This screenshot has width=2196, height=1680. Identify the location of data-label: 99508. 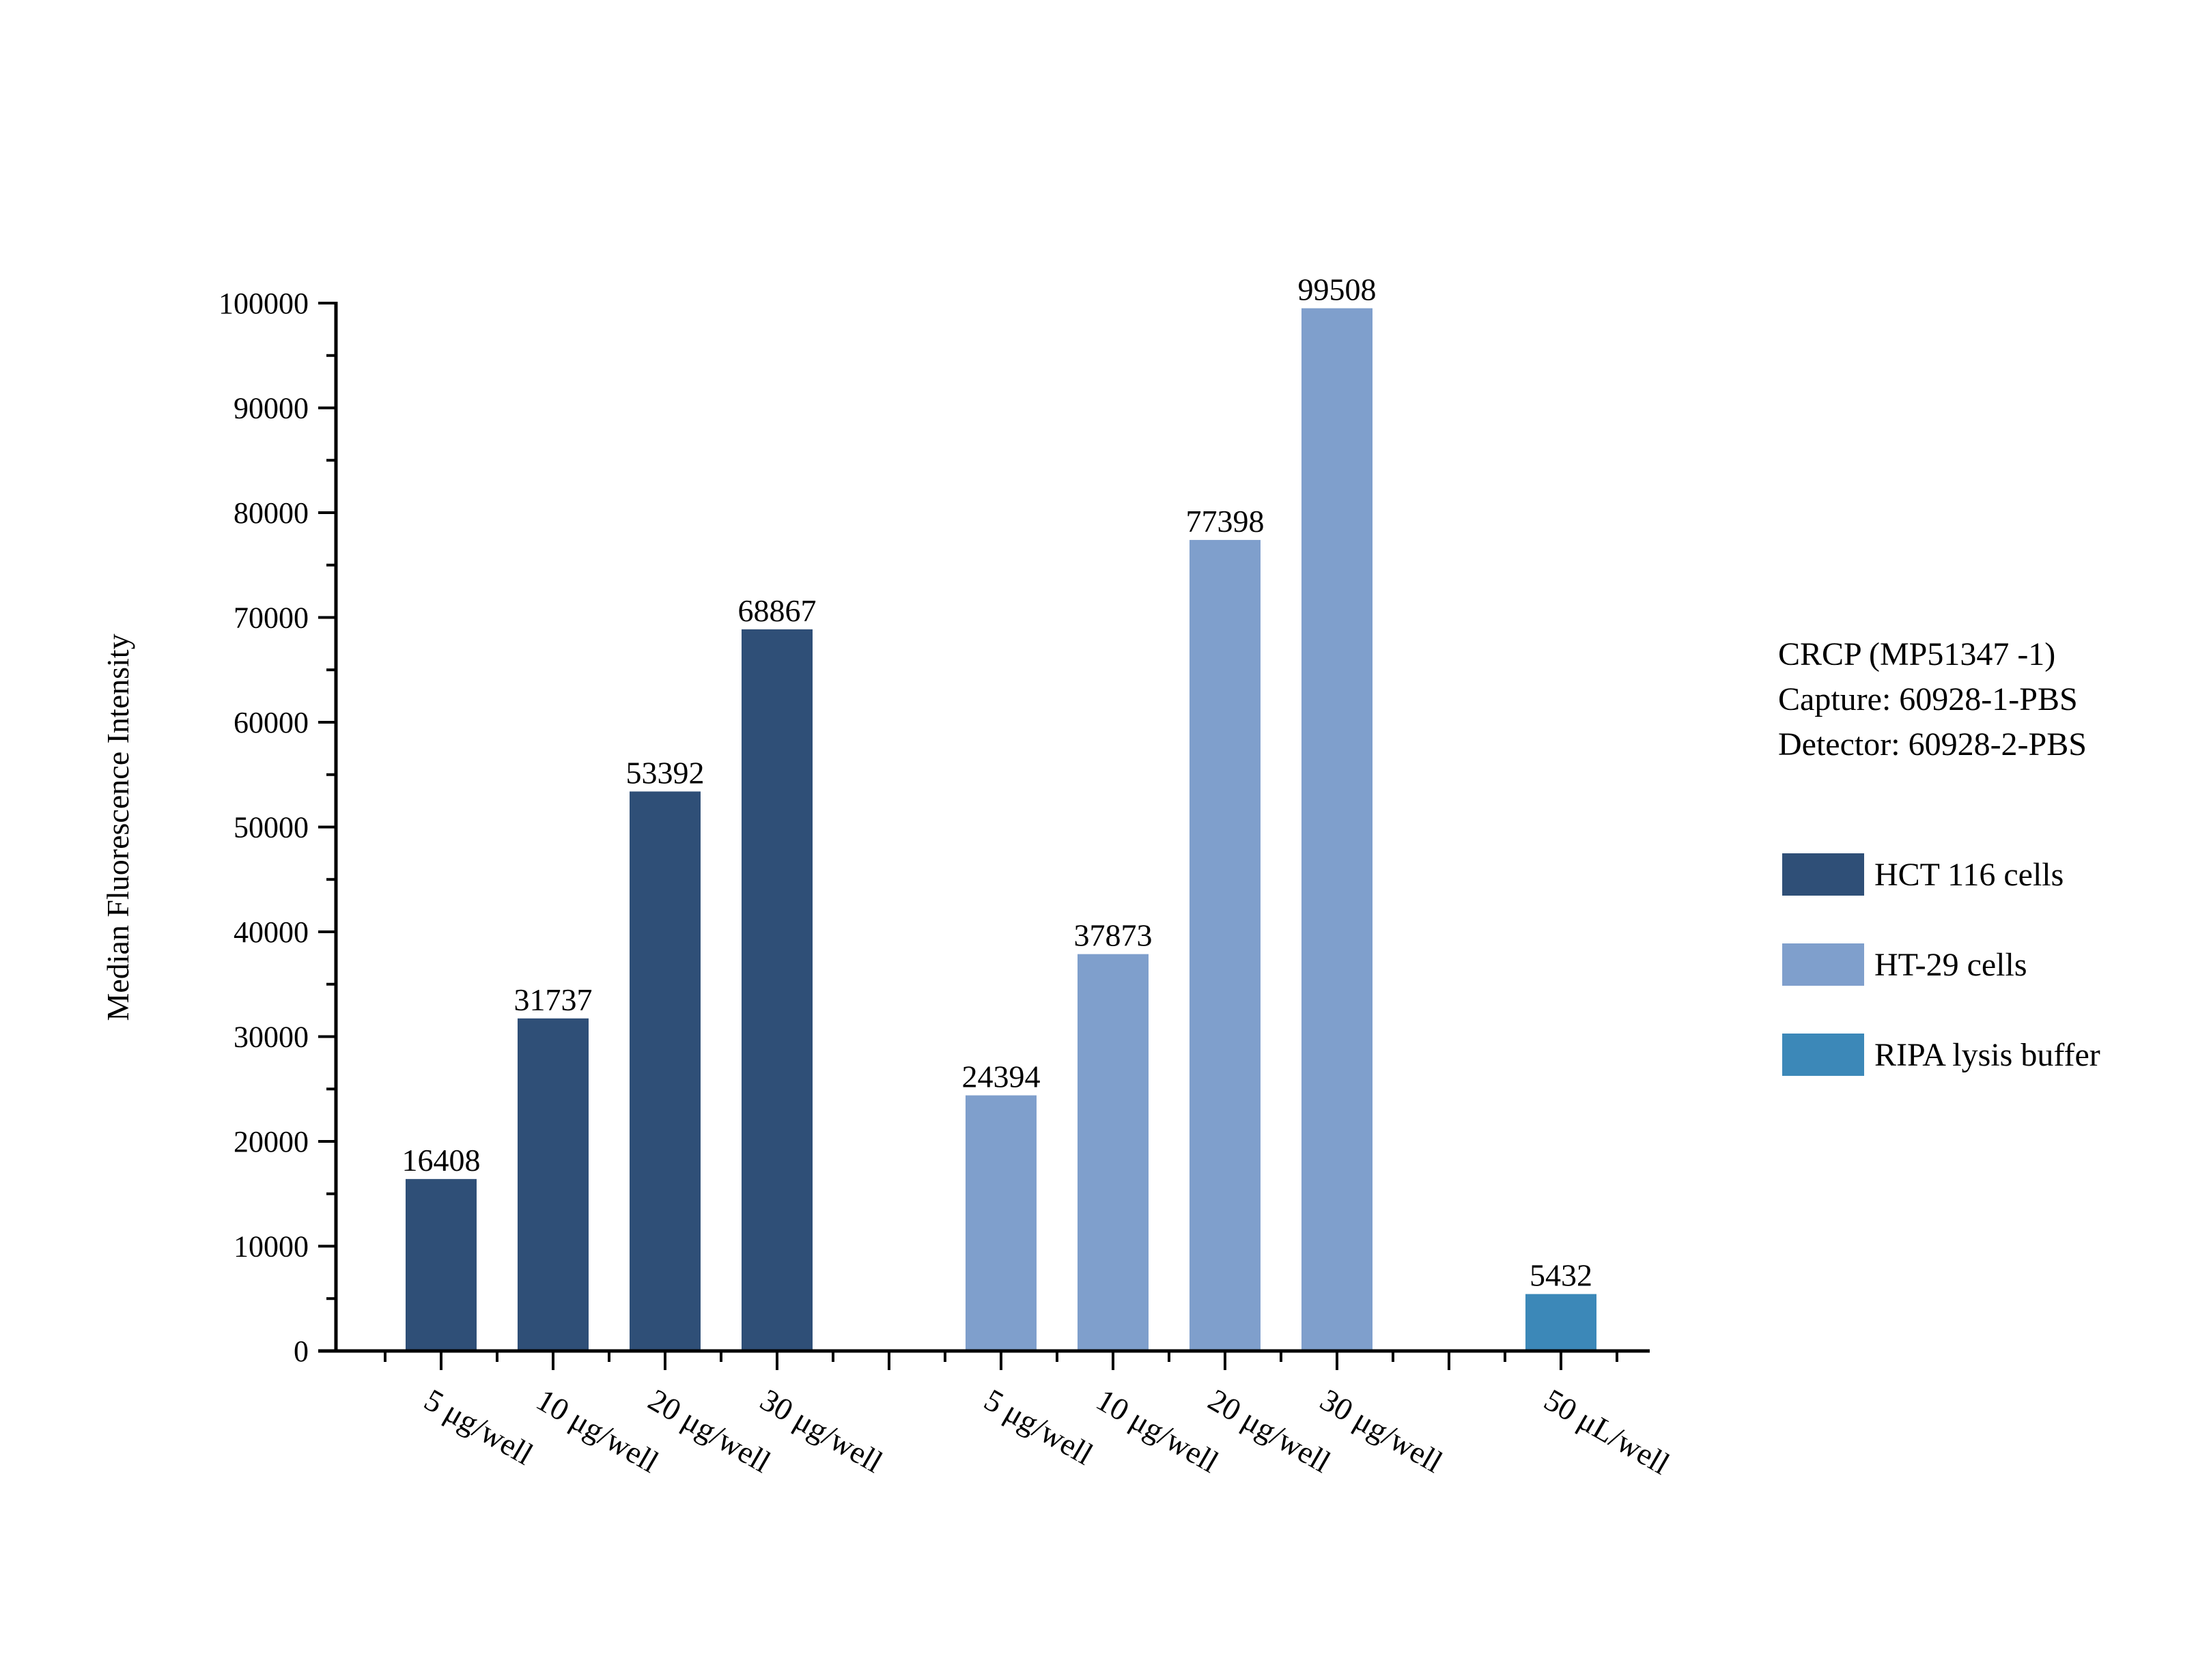
(1337, 289).